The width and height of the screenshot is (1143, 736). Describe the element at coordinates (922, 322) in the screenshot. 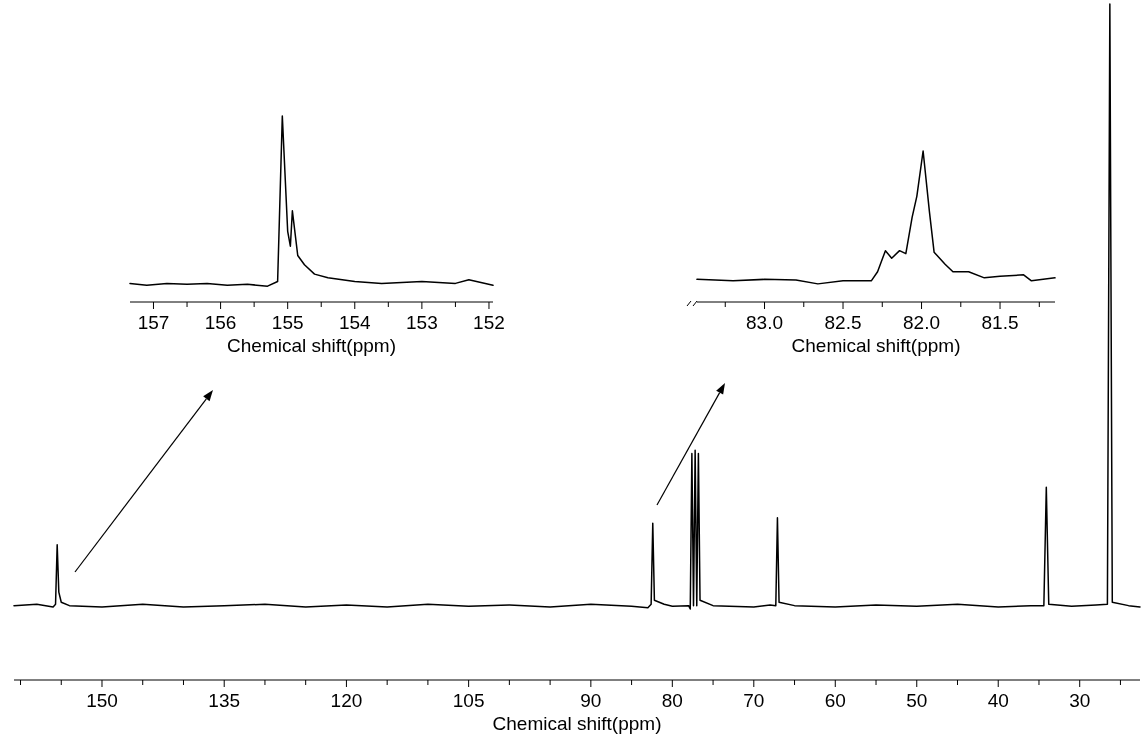

I see `x-tick-label: 82.0` at that location.